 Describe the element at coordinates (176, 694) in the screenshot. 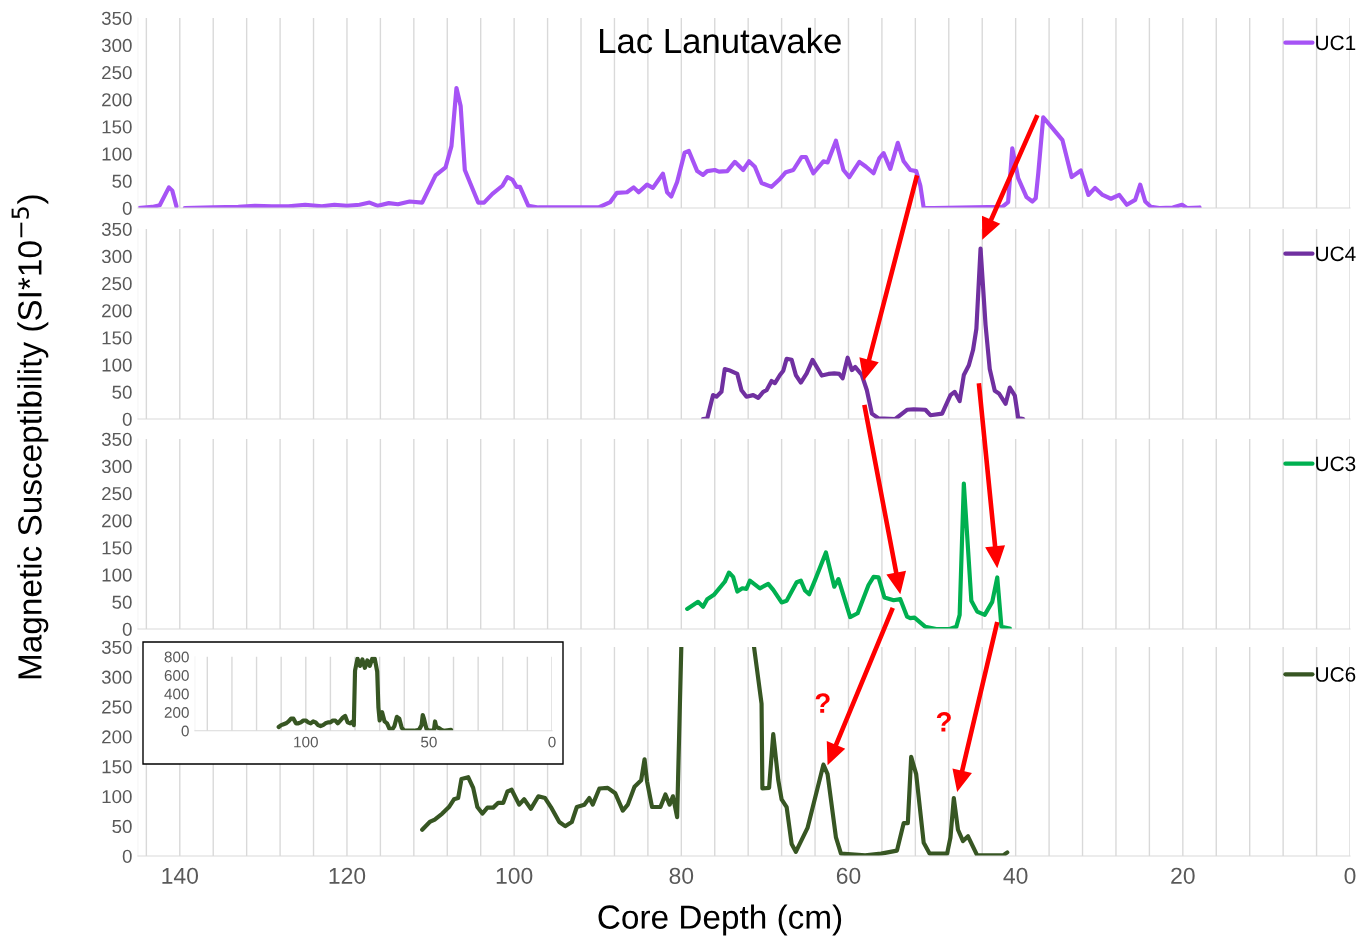

I see `y-tick-label: 400` at that location.